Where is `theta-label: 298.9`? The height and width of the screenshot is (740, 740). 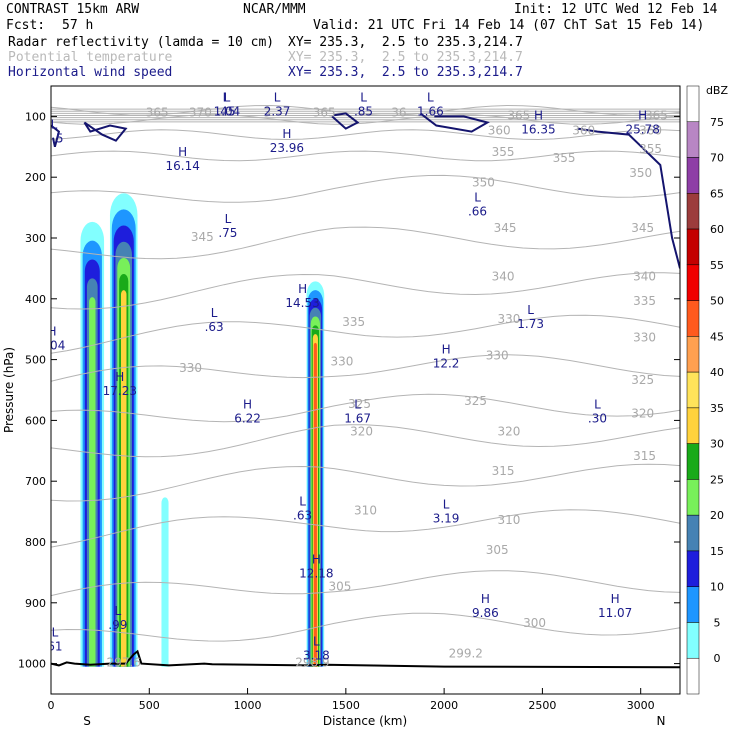
theta-label: 298.9 is located at coordinates (312, 663).